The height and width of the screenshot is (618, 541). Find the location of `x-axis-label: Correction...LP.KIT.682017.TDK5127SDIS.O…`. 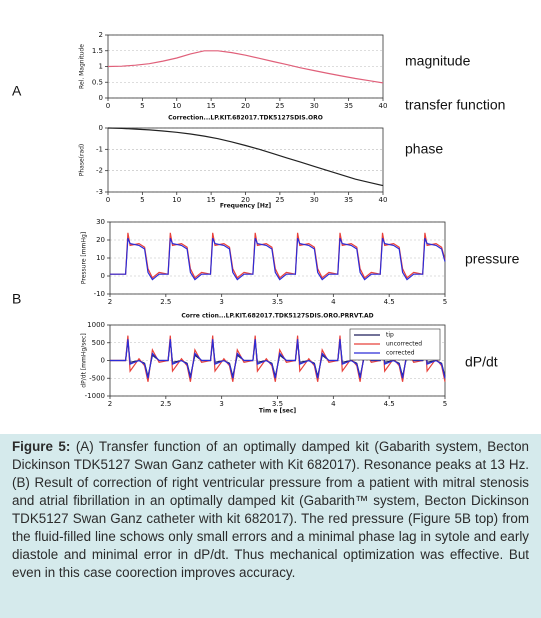

x-axis-label: Correction...LP.KIT.682017.TDK5127SDIS.O… is located at coordinates (245, 118).